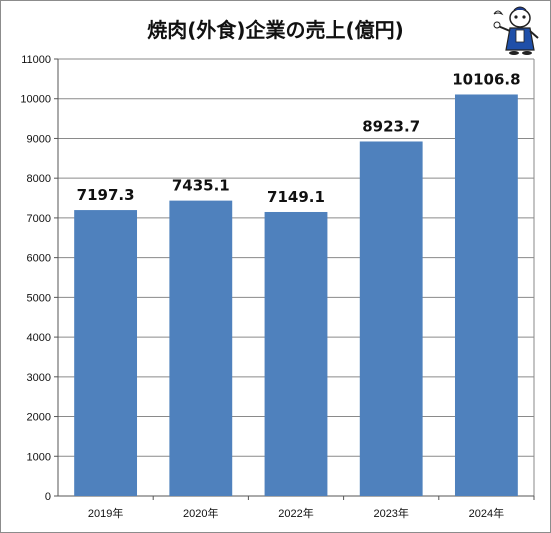 The width and height of the screenshot is (551, 533). I want to click on data-label: 8923.7, so click(391, 126).